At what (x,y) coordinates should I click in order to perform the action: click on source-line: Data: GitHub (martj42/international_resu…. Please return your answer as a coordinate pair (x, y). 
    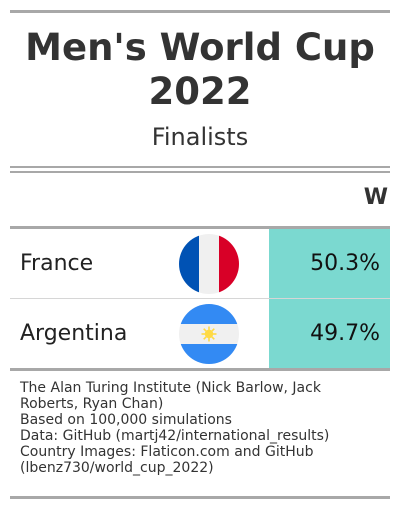
    Looking at the image, I should click on (175, 436).